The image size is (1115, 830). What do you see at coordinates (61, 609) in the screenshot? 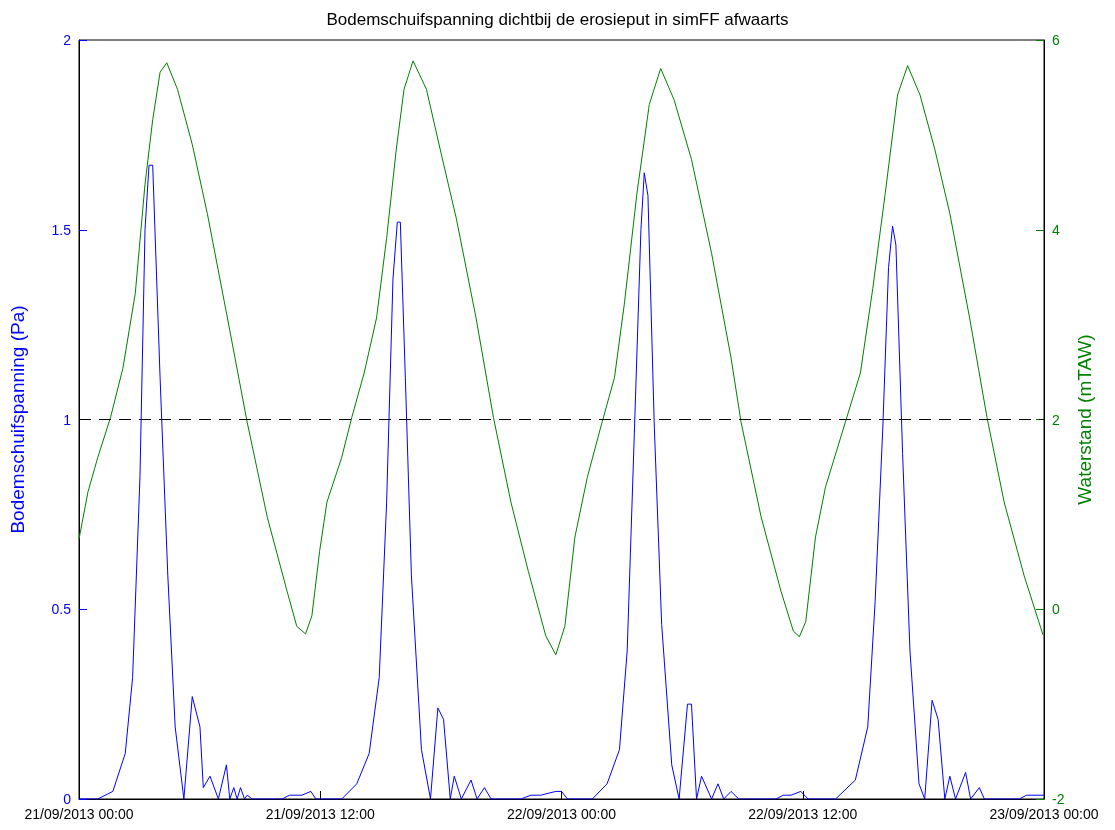
I see `y-tick-label: 0.5` at bounding box center [61, 609].